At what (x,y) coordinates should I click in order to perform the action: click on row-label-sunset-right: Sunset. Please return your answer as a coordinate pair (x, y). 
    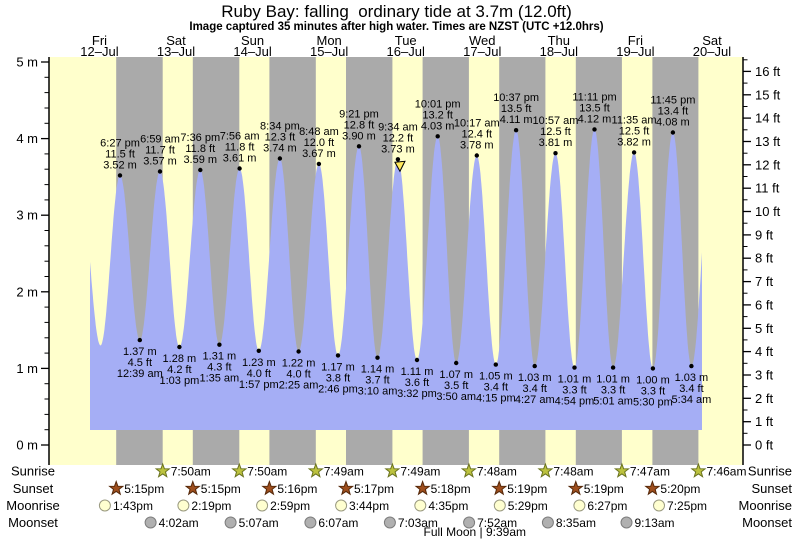
    Looking at the image, I should click on (772, 488).